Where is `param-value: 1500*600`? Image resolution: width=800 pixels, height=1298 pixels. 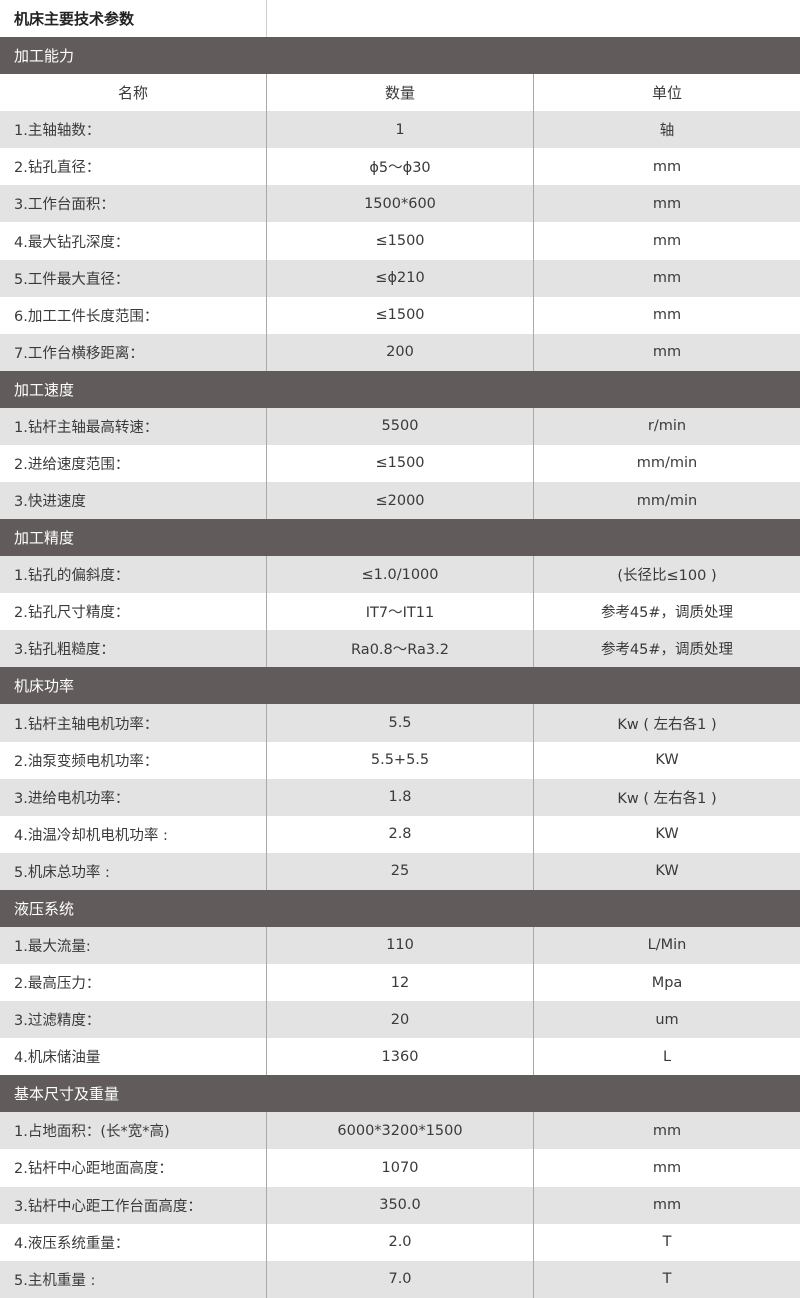 param-value: 1500*600 is located at coordinates (400, 204).